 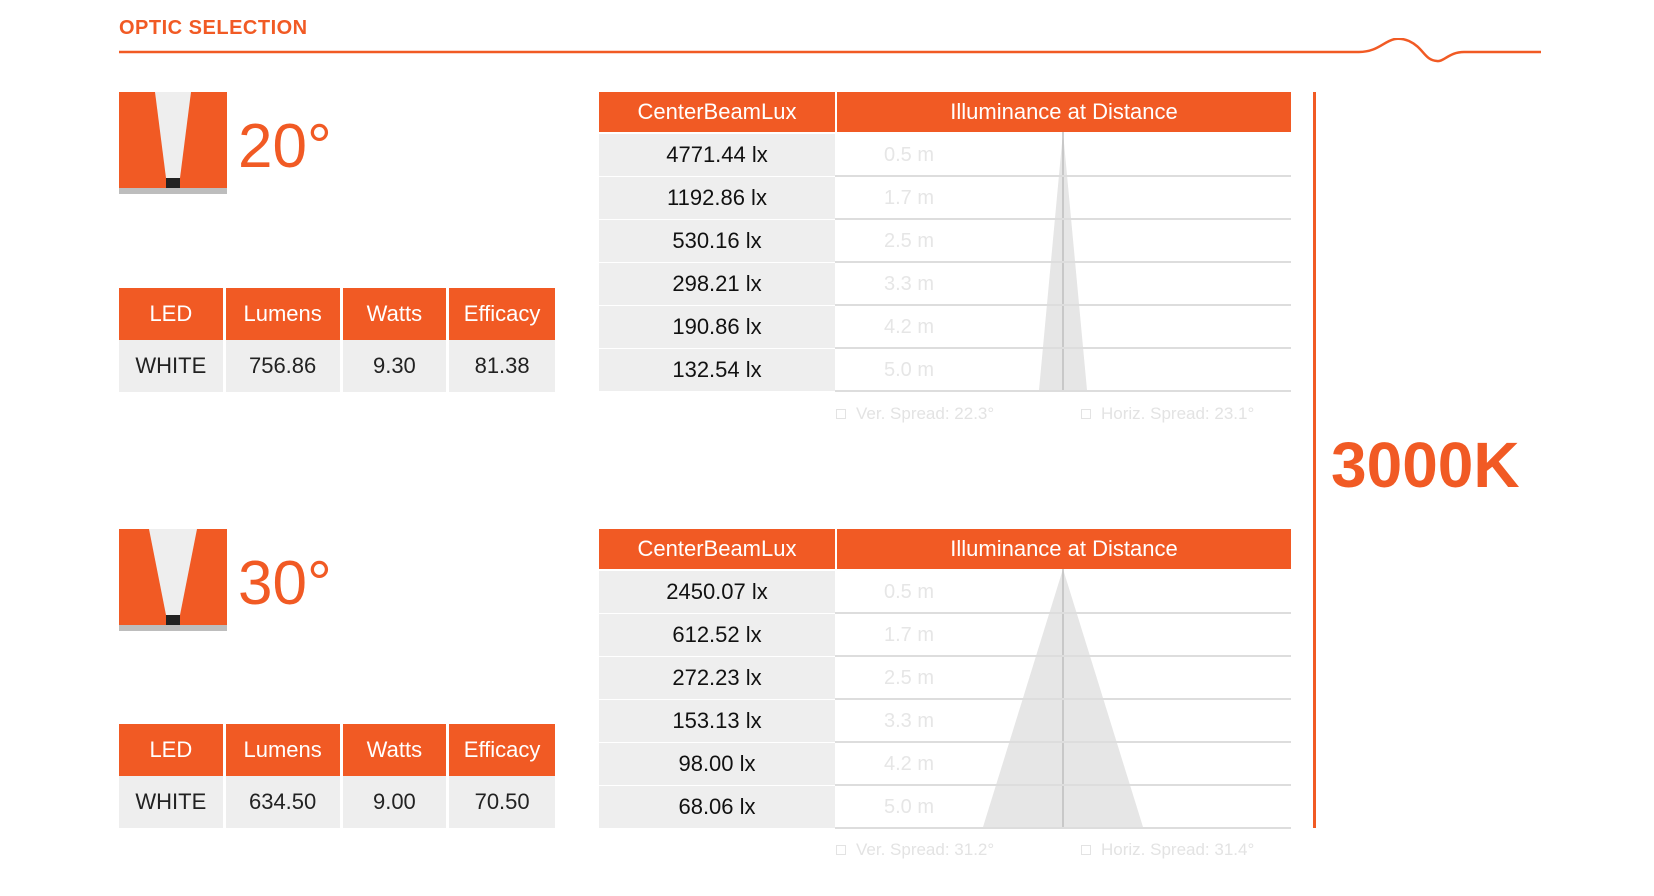 I want to click on lux-cell: 298.21 lx, so click(x=717, y=284).